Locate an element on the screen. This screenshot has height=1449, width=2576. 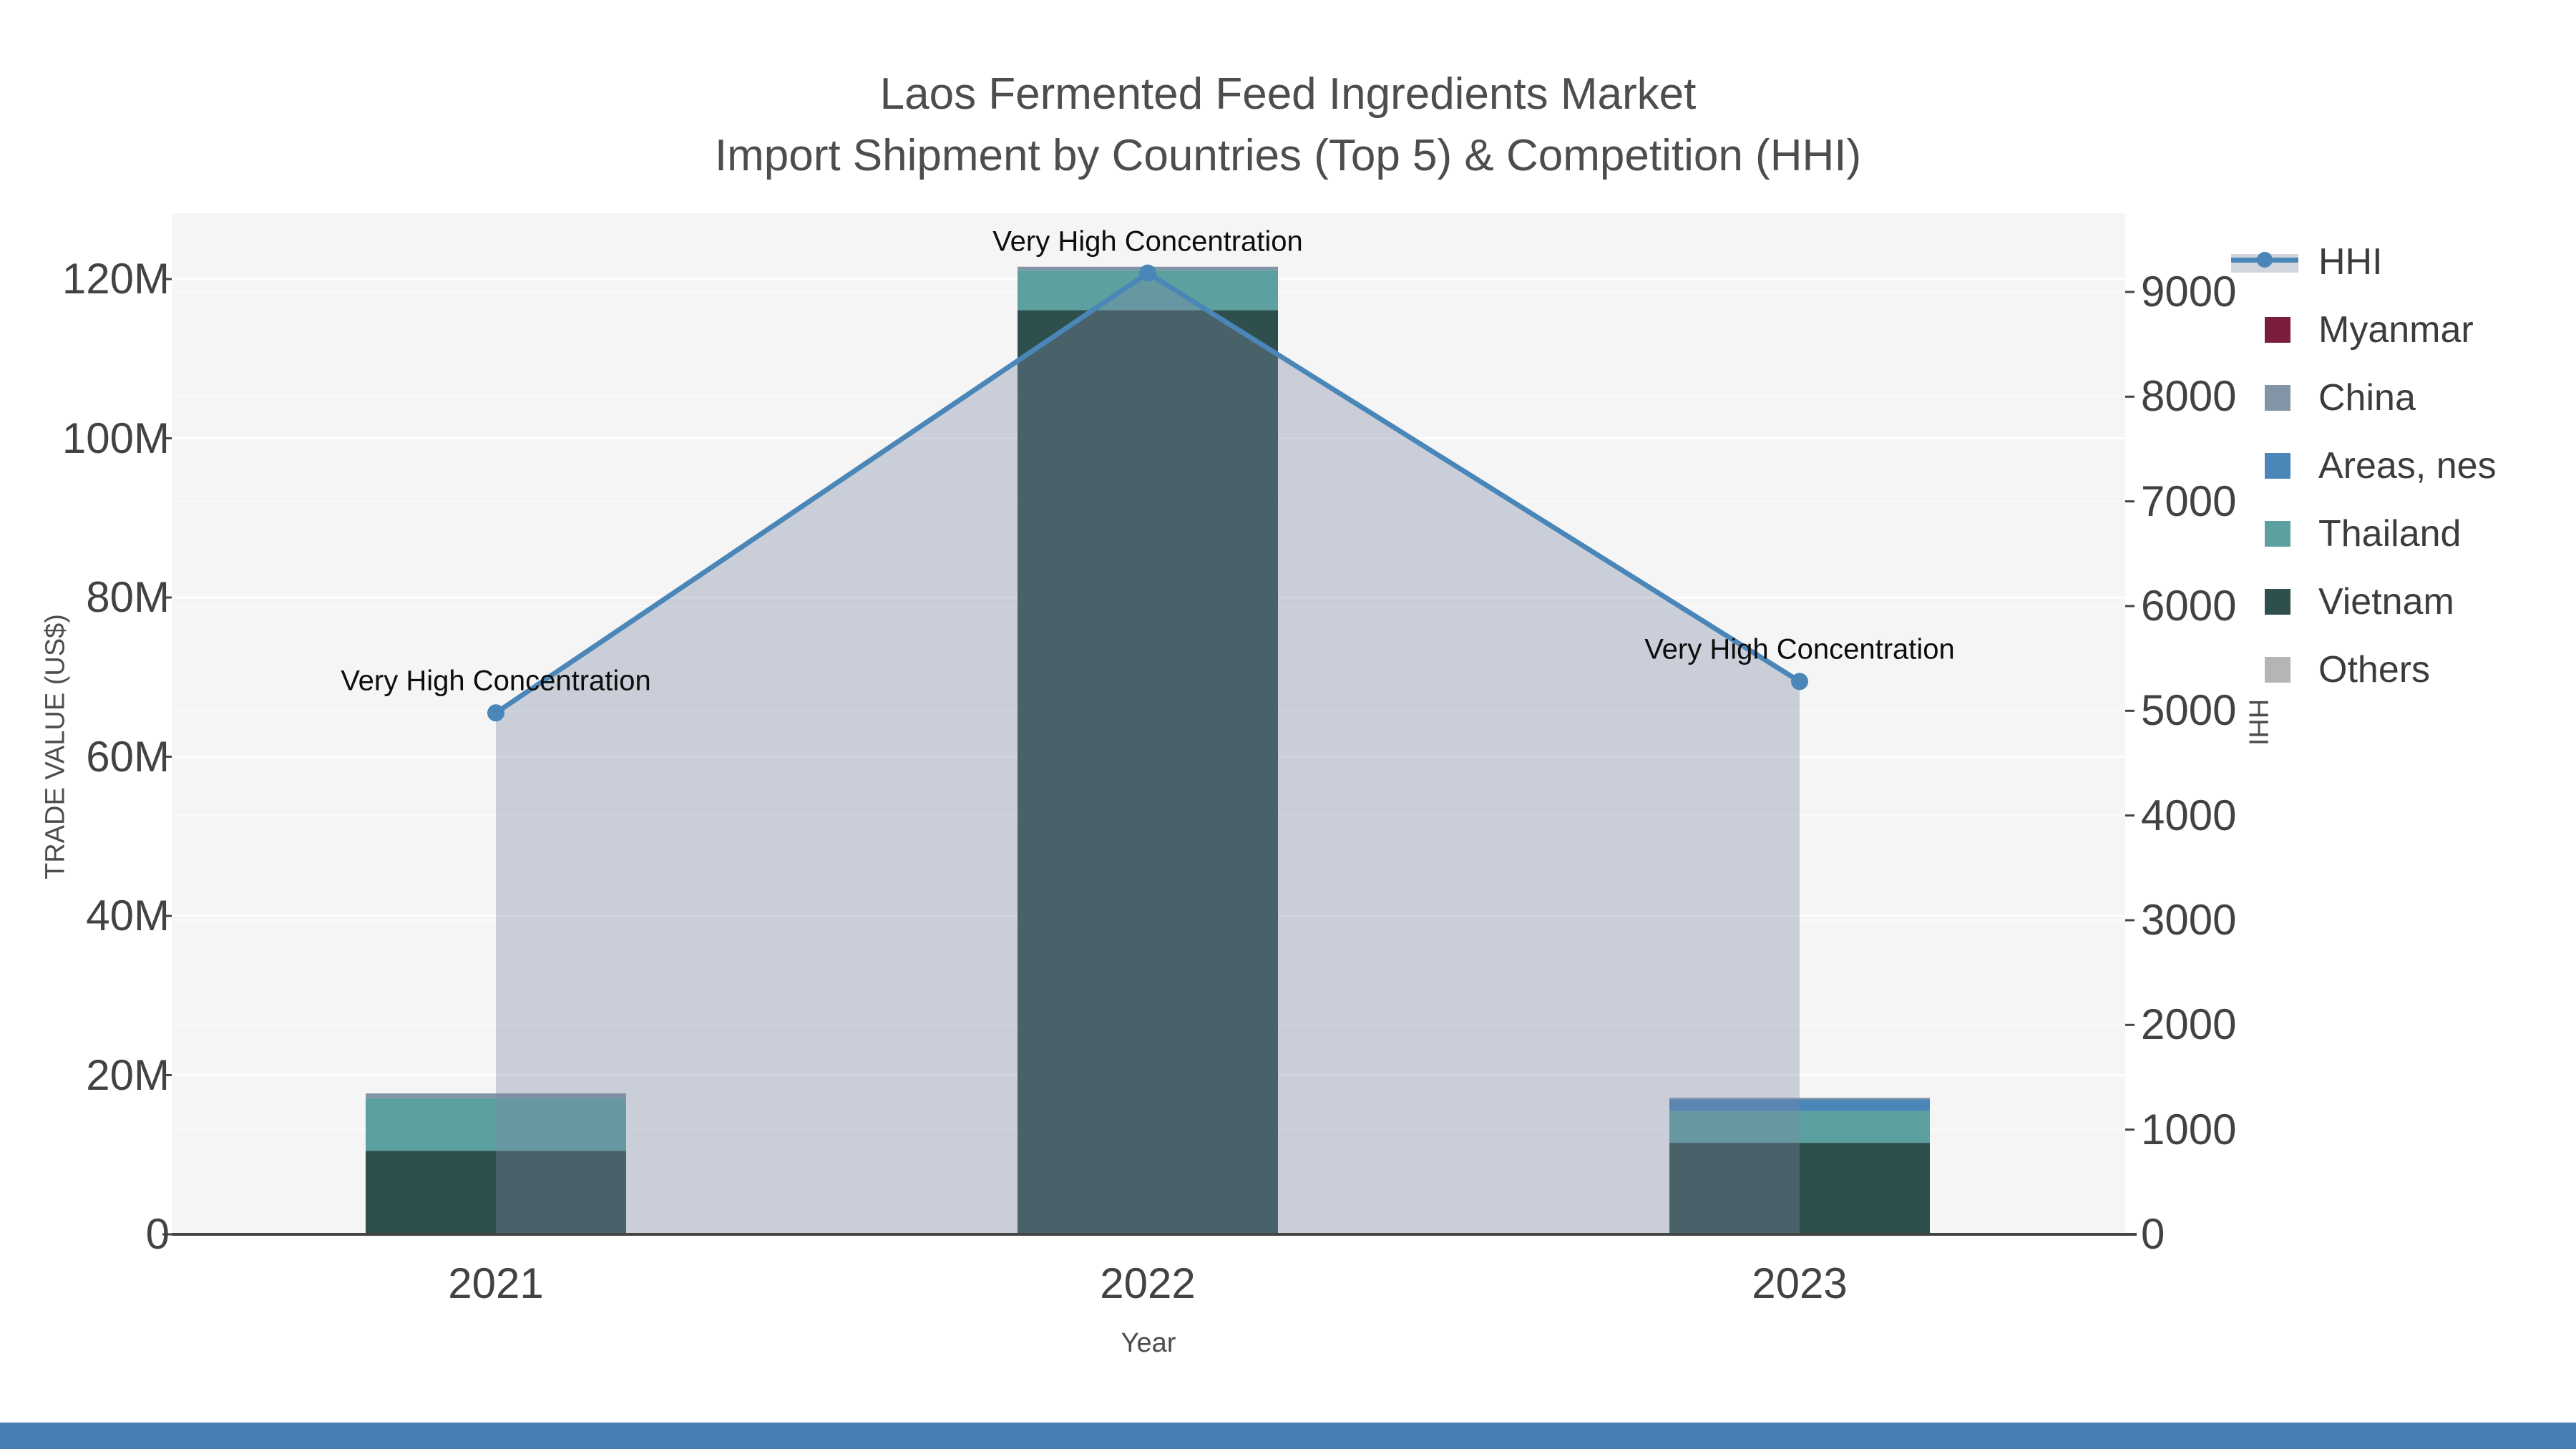
legend-item-myanmar: Myanmar is located at coordinates (2364, 330).